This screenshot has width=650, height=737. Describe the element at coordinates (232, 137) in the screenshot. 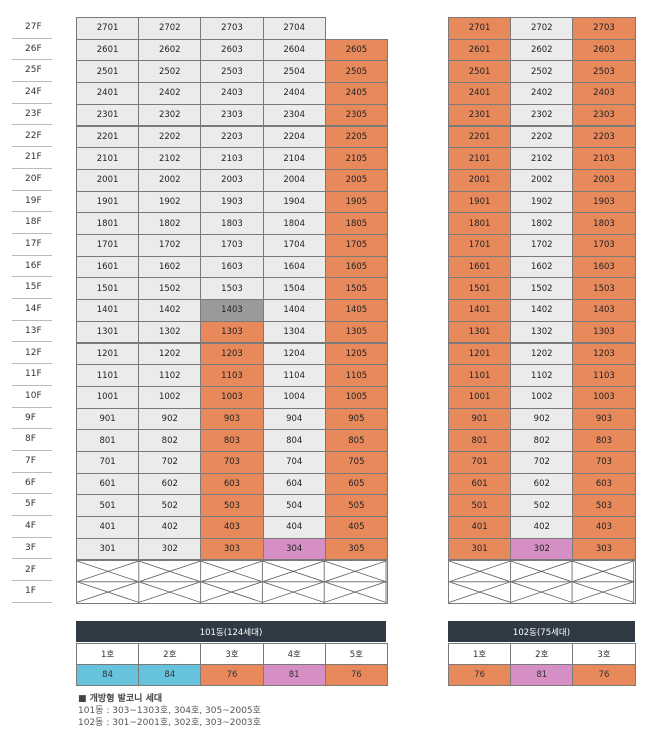

I see `unit-cell: 2203` at that location.